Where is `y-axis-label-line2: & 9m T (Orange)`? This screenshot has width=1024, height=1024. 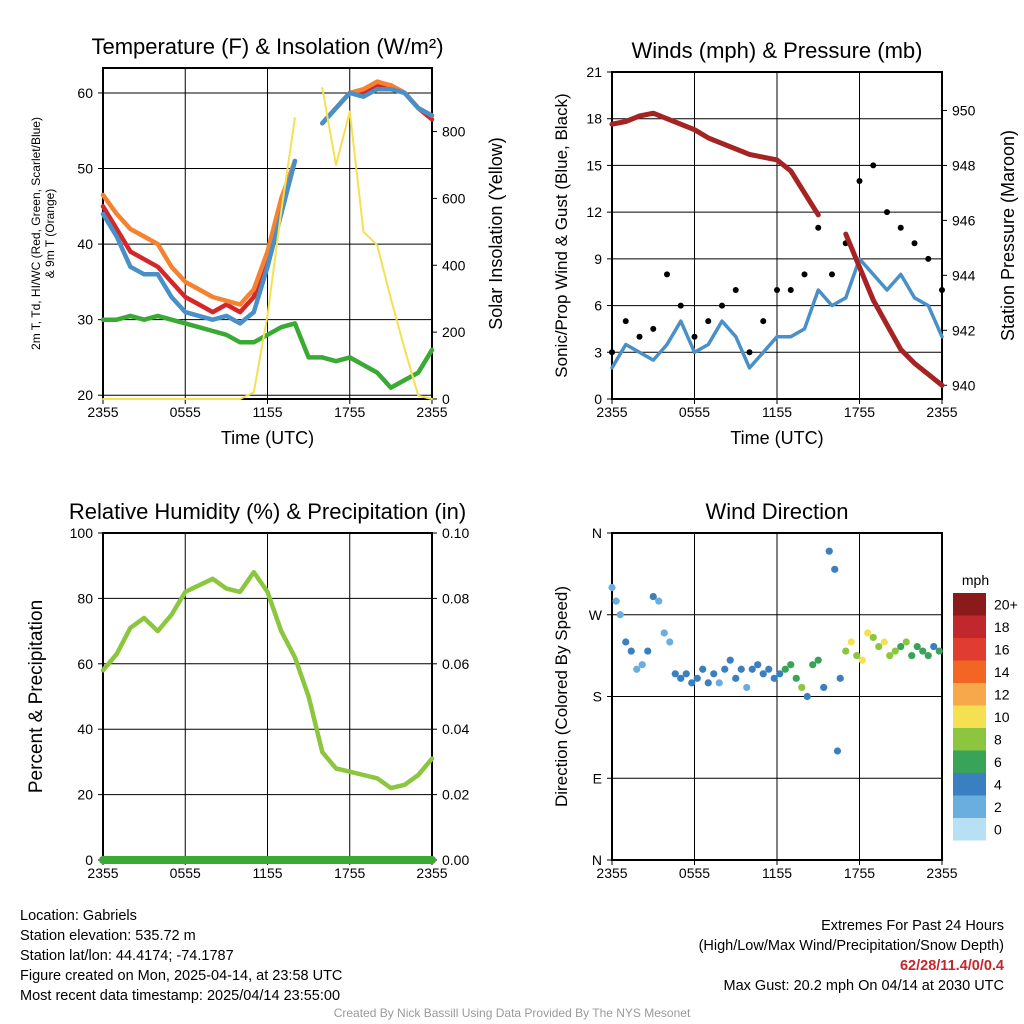 y-axis-label-line2: & 9m T (Orange) is located at coordinates (50, 234).